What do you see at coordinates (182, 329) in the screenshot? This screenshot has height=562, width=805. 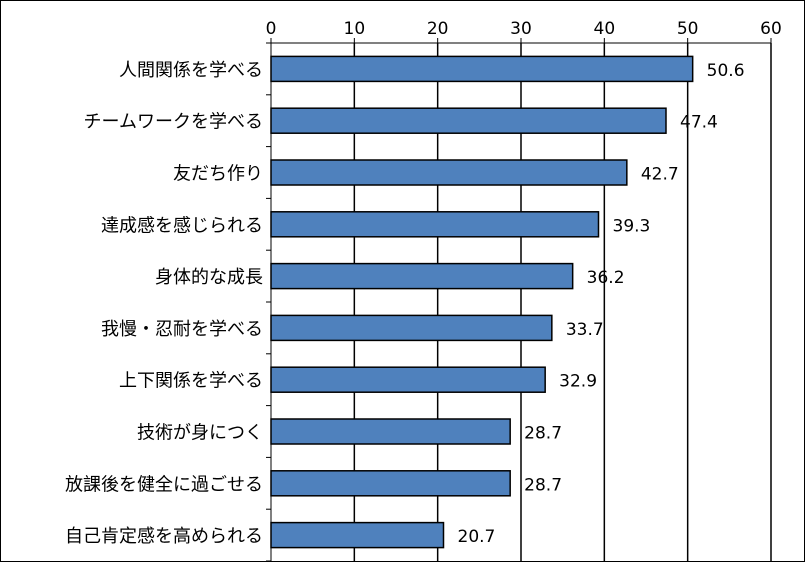 I see `category-label: 我慢・忍耐を学べる` at bounding box center [182, 329].